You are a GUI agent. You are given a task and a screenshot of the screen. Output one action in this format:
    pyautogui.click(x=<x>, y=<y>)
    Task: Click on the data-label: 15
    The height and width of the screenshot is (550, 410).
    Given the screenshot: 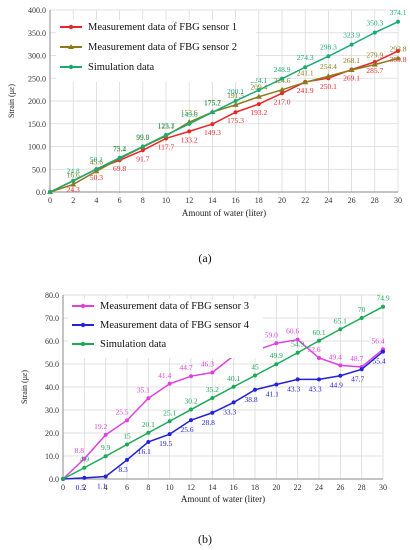 What is the action you would take?
    pyautogui.click(x=127, y=436)
    